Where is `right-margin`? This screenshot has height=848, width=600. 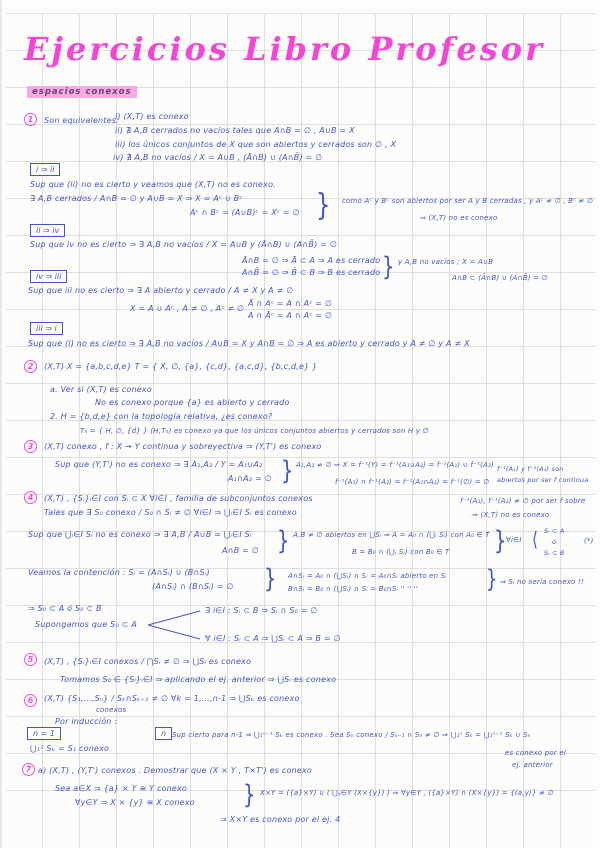 right-margin is located at coordinates (598, 424).